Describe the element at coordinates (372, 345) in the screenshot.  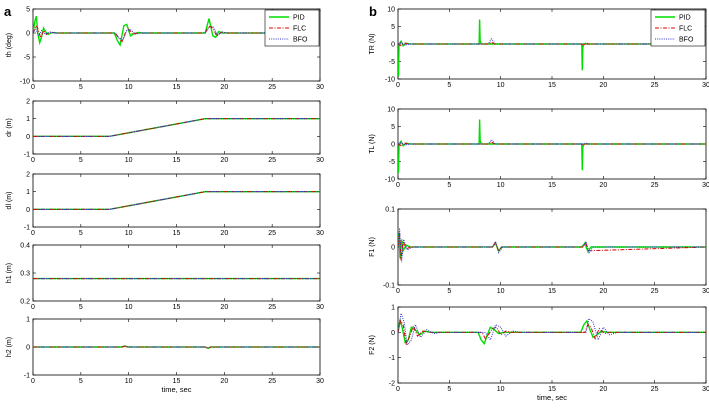
I see `y-axis-label: F2 (N)` at that location.